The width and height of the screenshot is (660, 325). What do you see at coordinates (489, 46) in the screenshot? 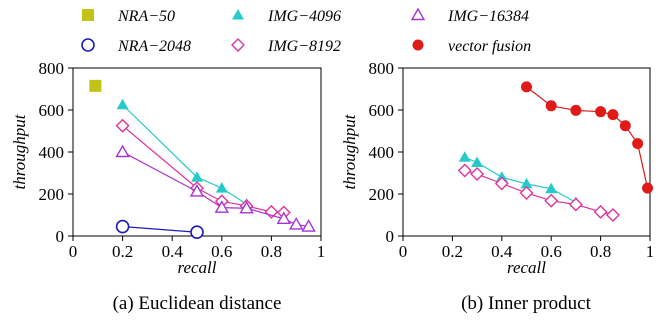
I see `legend-label: vector fusion` at bounding box center [489, 46].